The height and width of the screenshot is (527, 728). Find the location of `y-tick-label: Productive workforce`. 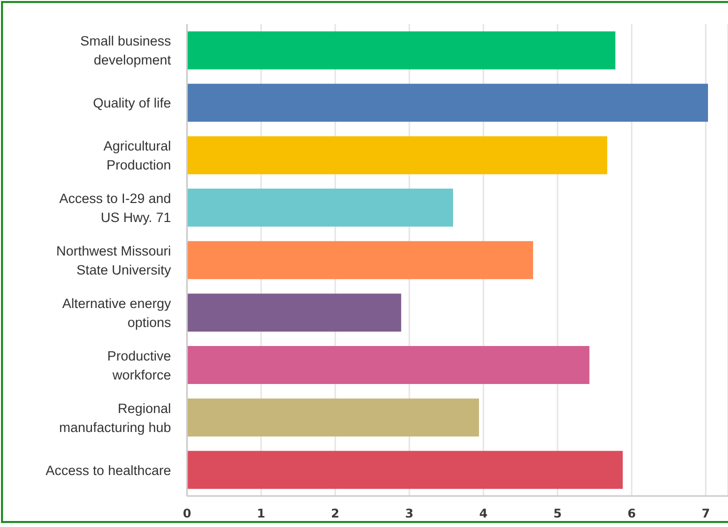

y-tick-label: Productive workforce is located at coordinates (139, 365).